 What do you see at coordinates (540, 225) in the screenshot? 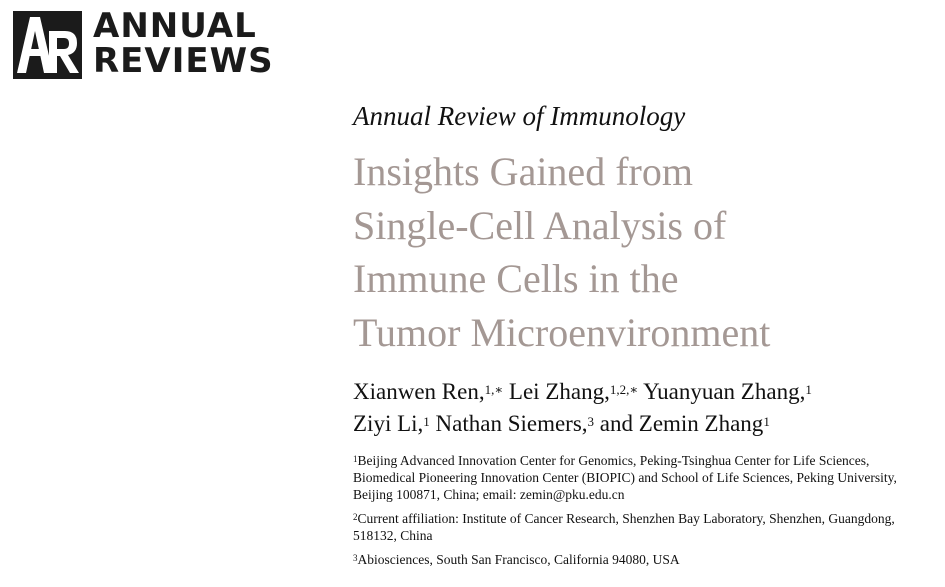
I see `title-line: Single-Cell Analysis of` at bounding box center [540, 225].